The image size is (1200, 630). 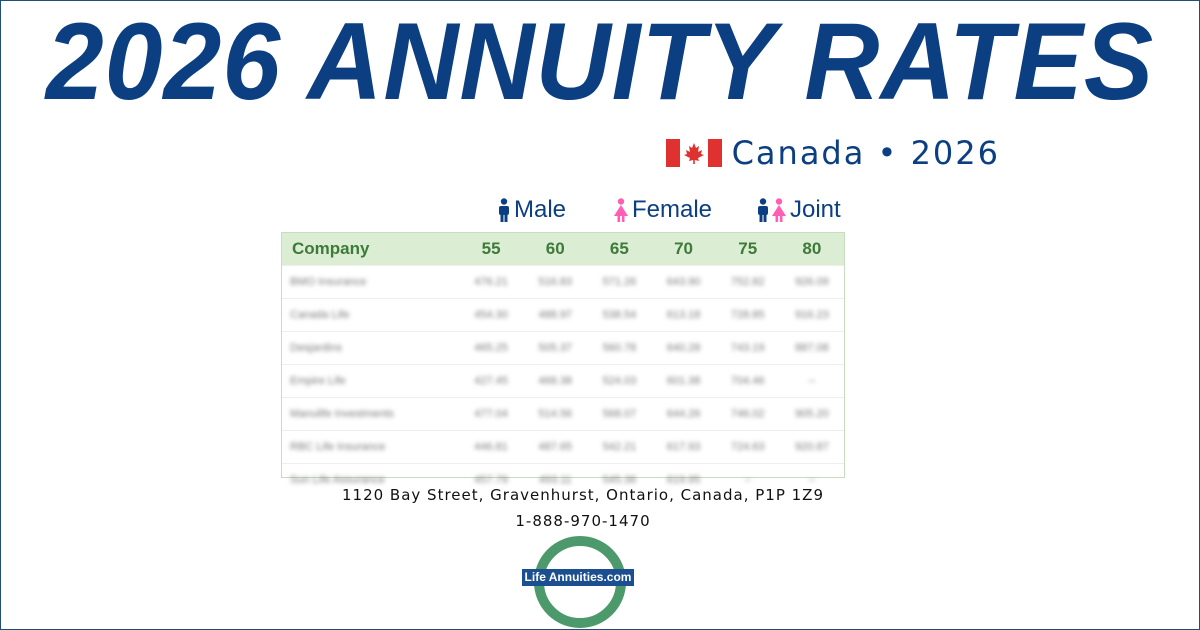 What do you see at coordinates (555, 381) in the screenshot?
I see `rate-cell: 468.38` at bounding box center [555, 381].